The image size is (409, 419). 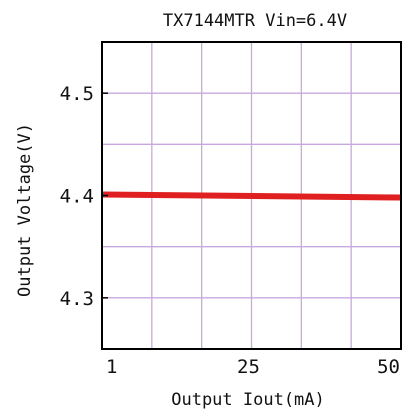 What do you see at coordinates (77, 197) in the screenshot?
I see `y-tick-label: 4.4` at bounding box center [77, 197].